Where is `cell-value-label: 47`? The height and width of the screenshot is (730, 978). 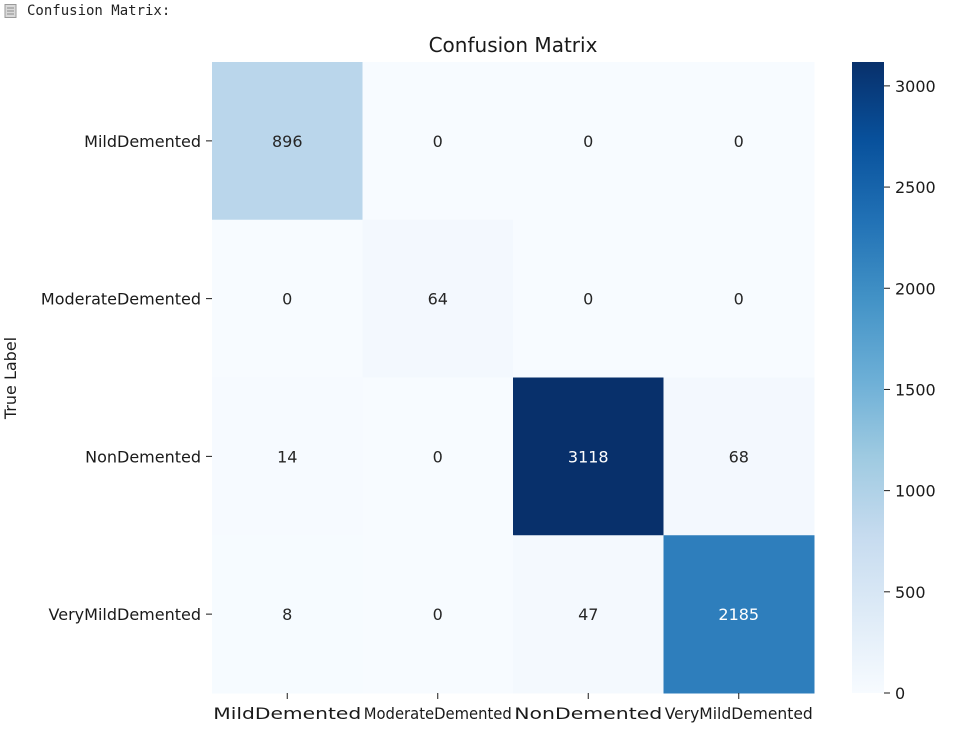 cell-value-label: 47 is located at coordinates (588, 614).